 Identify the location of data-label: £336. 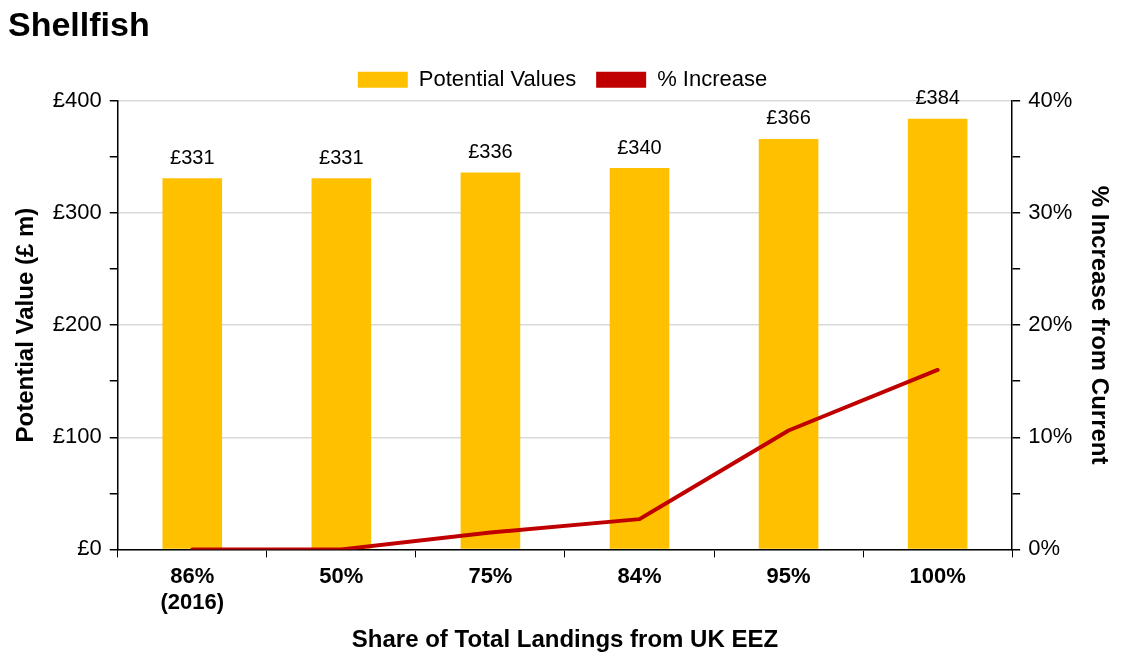
(490, 151).